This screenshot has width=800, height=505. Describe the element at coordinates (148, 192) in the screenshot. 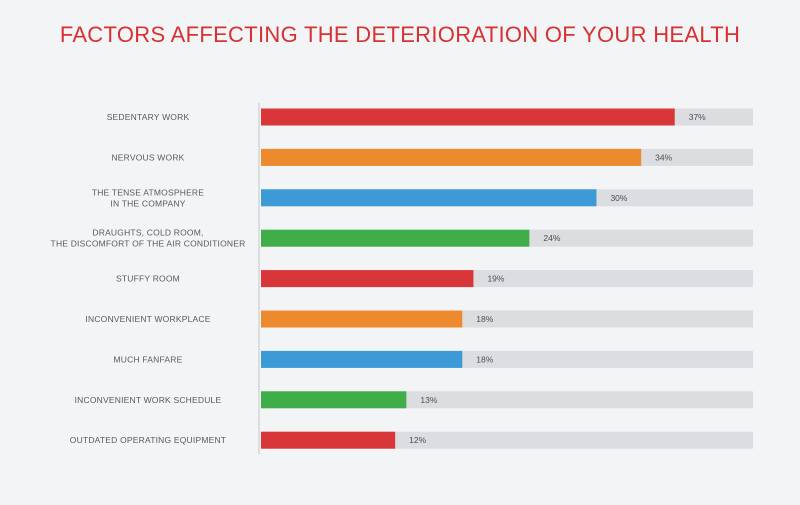

I see `category-label: THE TENSE ATMOSPHERE` at that location.